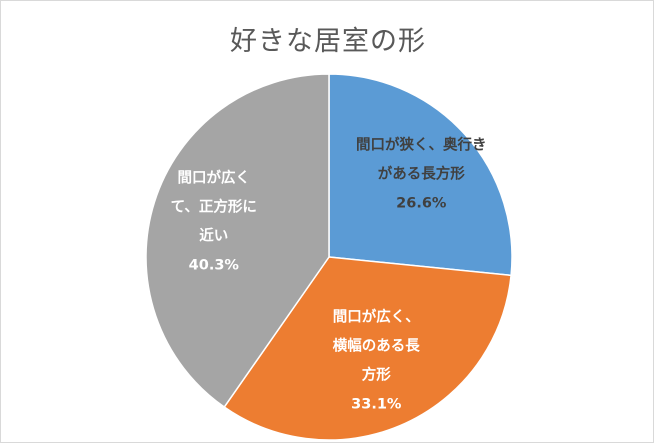 Image resolution: width=654 pixels, height=444 pixels. I want to click on slice-value-label: 40.3%, so click(214, 265).